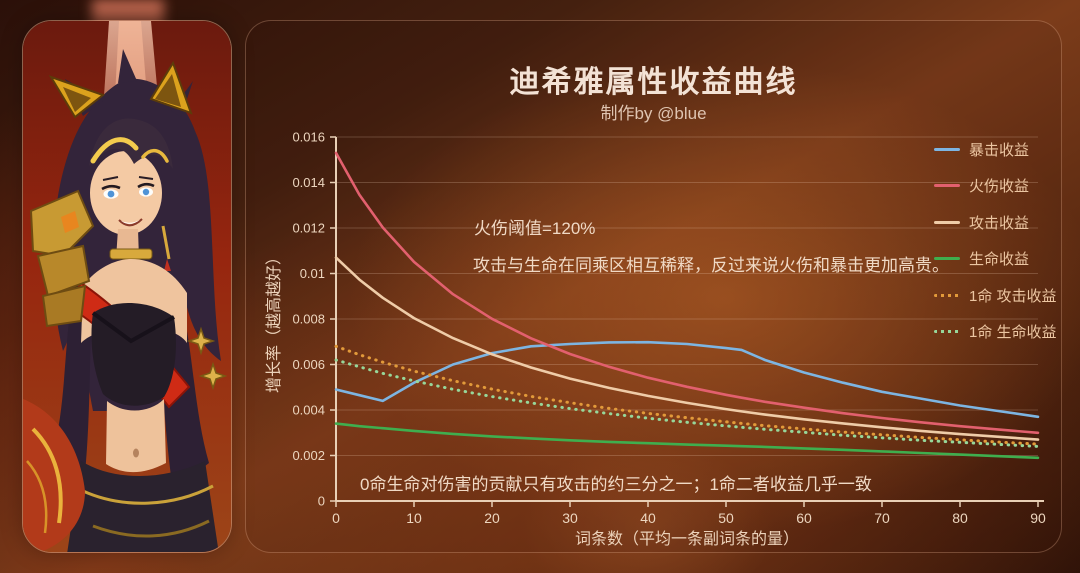 The image size is (1080, 573). What do you see at coordinates (999, 150) in the screenshot?
I see `legend-label-crit: 暴击收益` at bounding box center [999, 150].